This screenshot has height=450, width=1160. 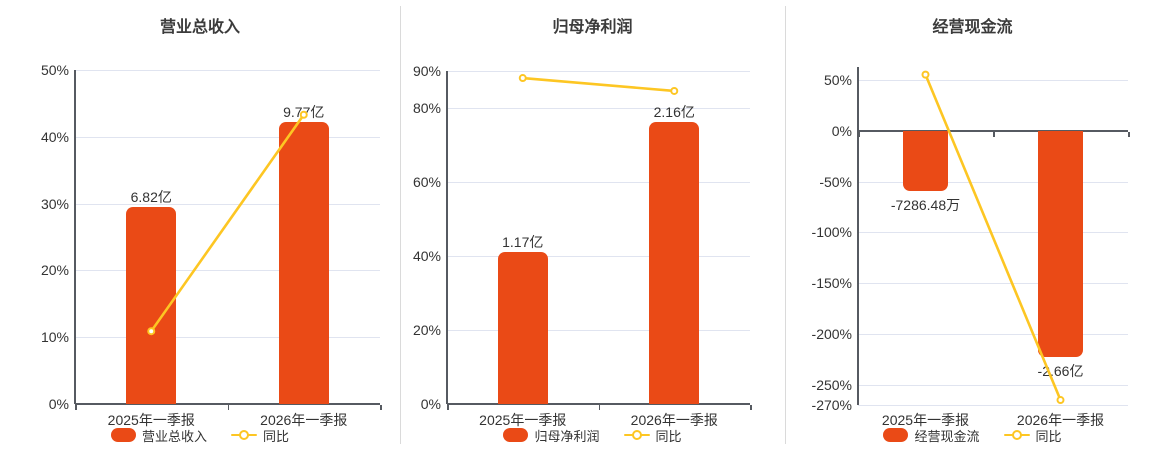 What do you see at coordinates (304, 112) in the screenshot?
I see `bar-value-label: 9.77亿` at bounding box center [304, 112].